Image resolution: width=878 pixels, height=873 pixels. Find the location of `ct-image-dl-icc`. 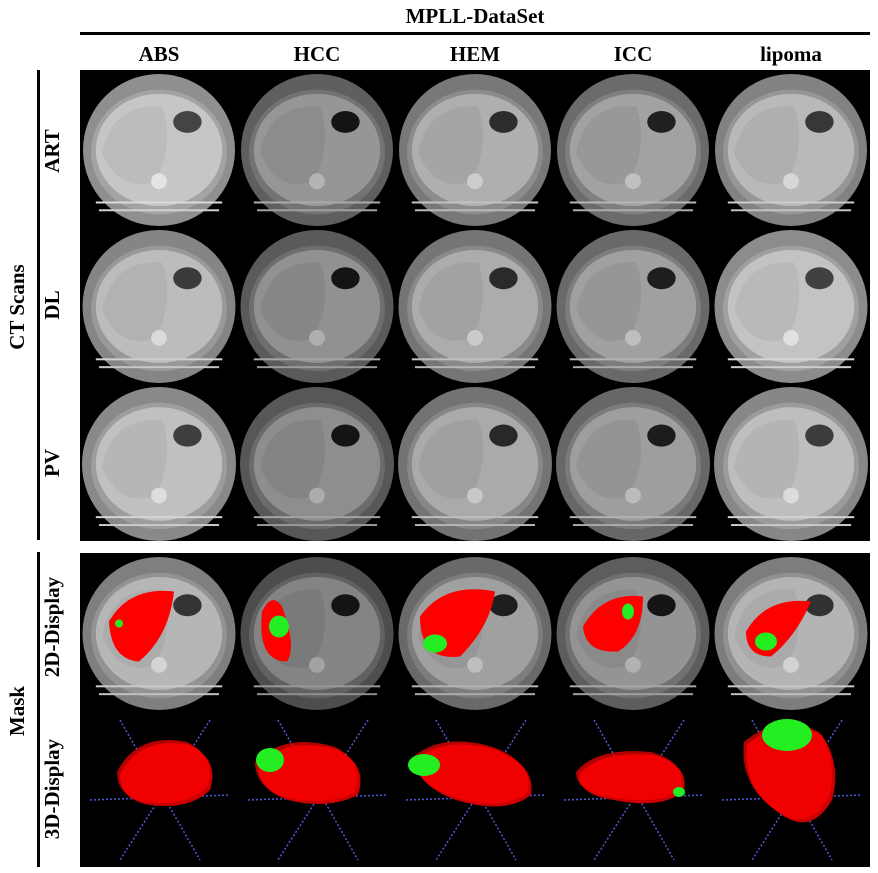

ct-image-dl-icc is located at coordinates (633, 304).